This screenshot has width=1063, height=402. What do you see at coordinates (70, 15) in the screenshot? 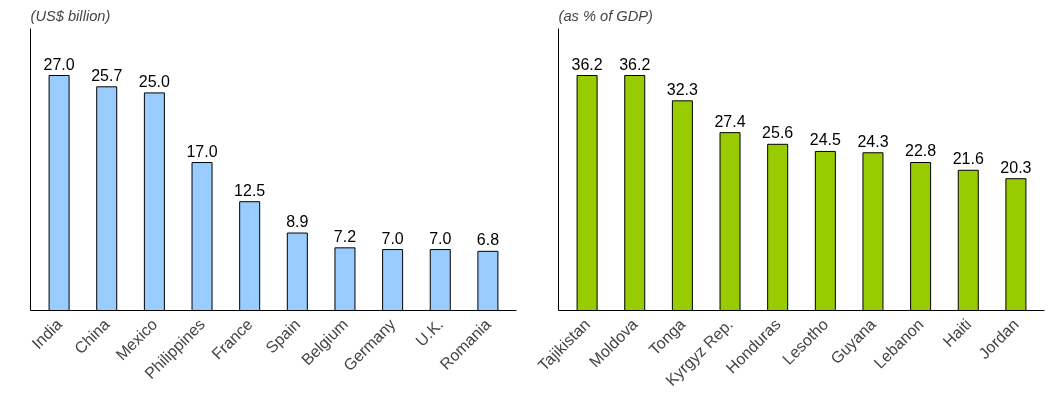
I see `chart-title: (US$ billion)` at bounding box center [70, 15].